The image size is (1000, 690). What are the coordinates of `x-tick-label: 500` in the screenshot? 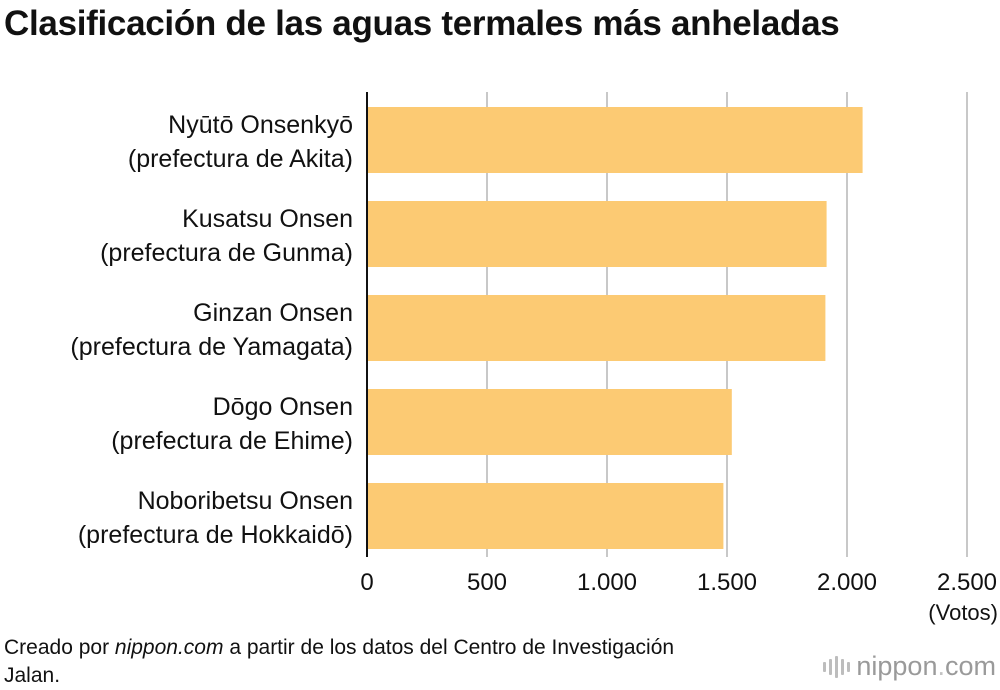 It's located at (487, 582).